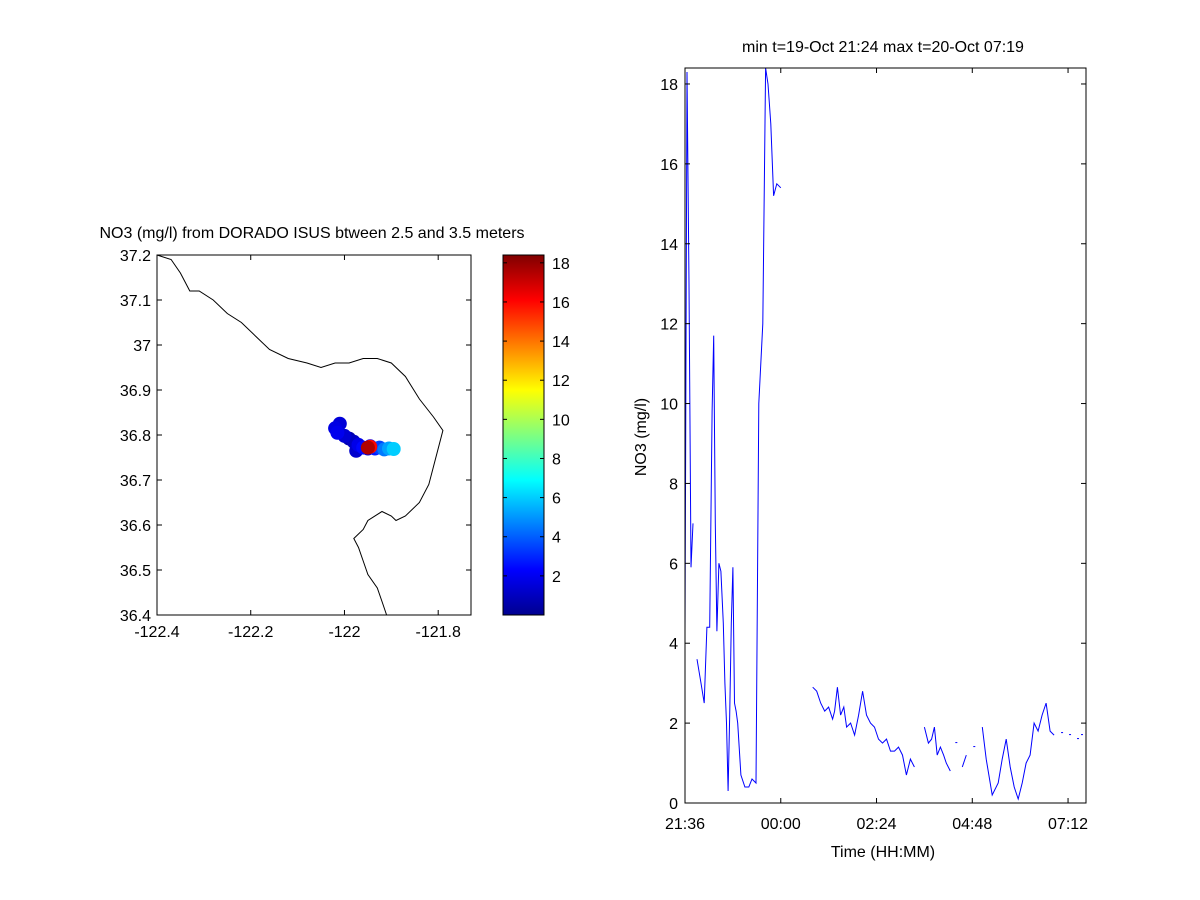  Describe the element at coordinates (135, 301) in the screenshot. I see `map-ytick-label: 37.1` at that location.